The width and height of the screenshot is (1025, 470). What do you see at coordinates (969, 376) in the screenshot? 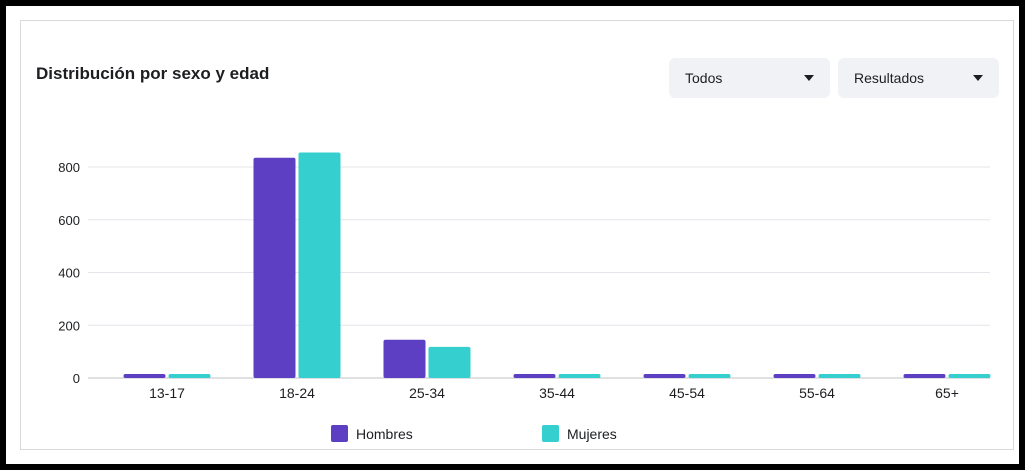
I see `bar-mujeres-65+` at bounding box center [969, 376].